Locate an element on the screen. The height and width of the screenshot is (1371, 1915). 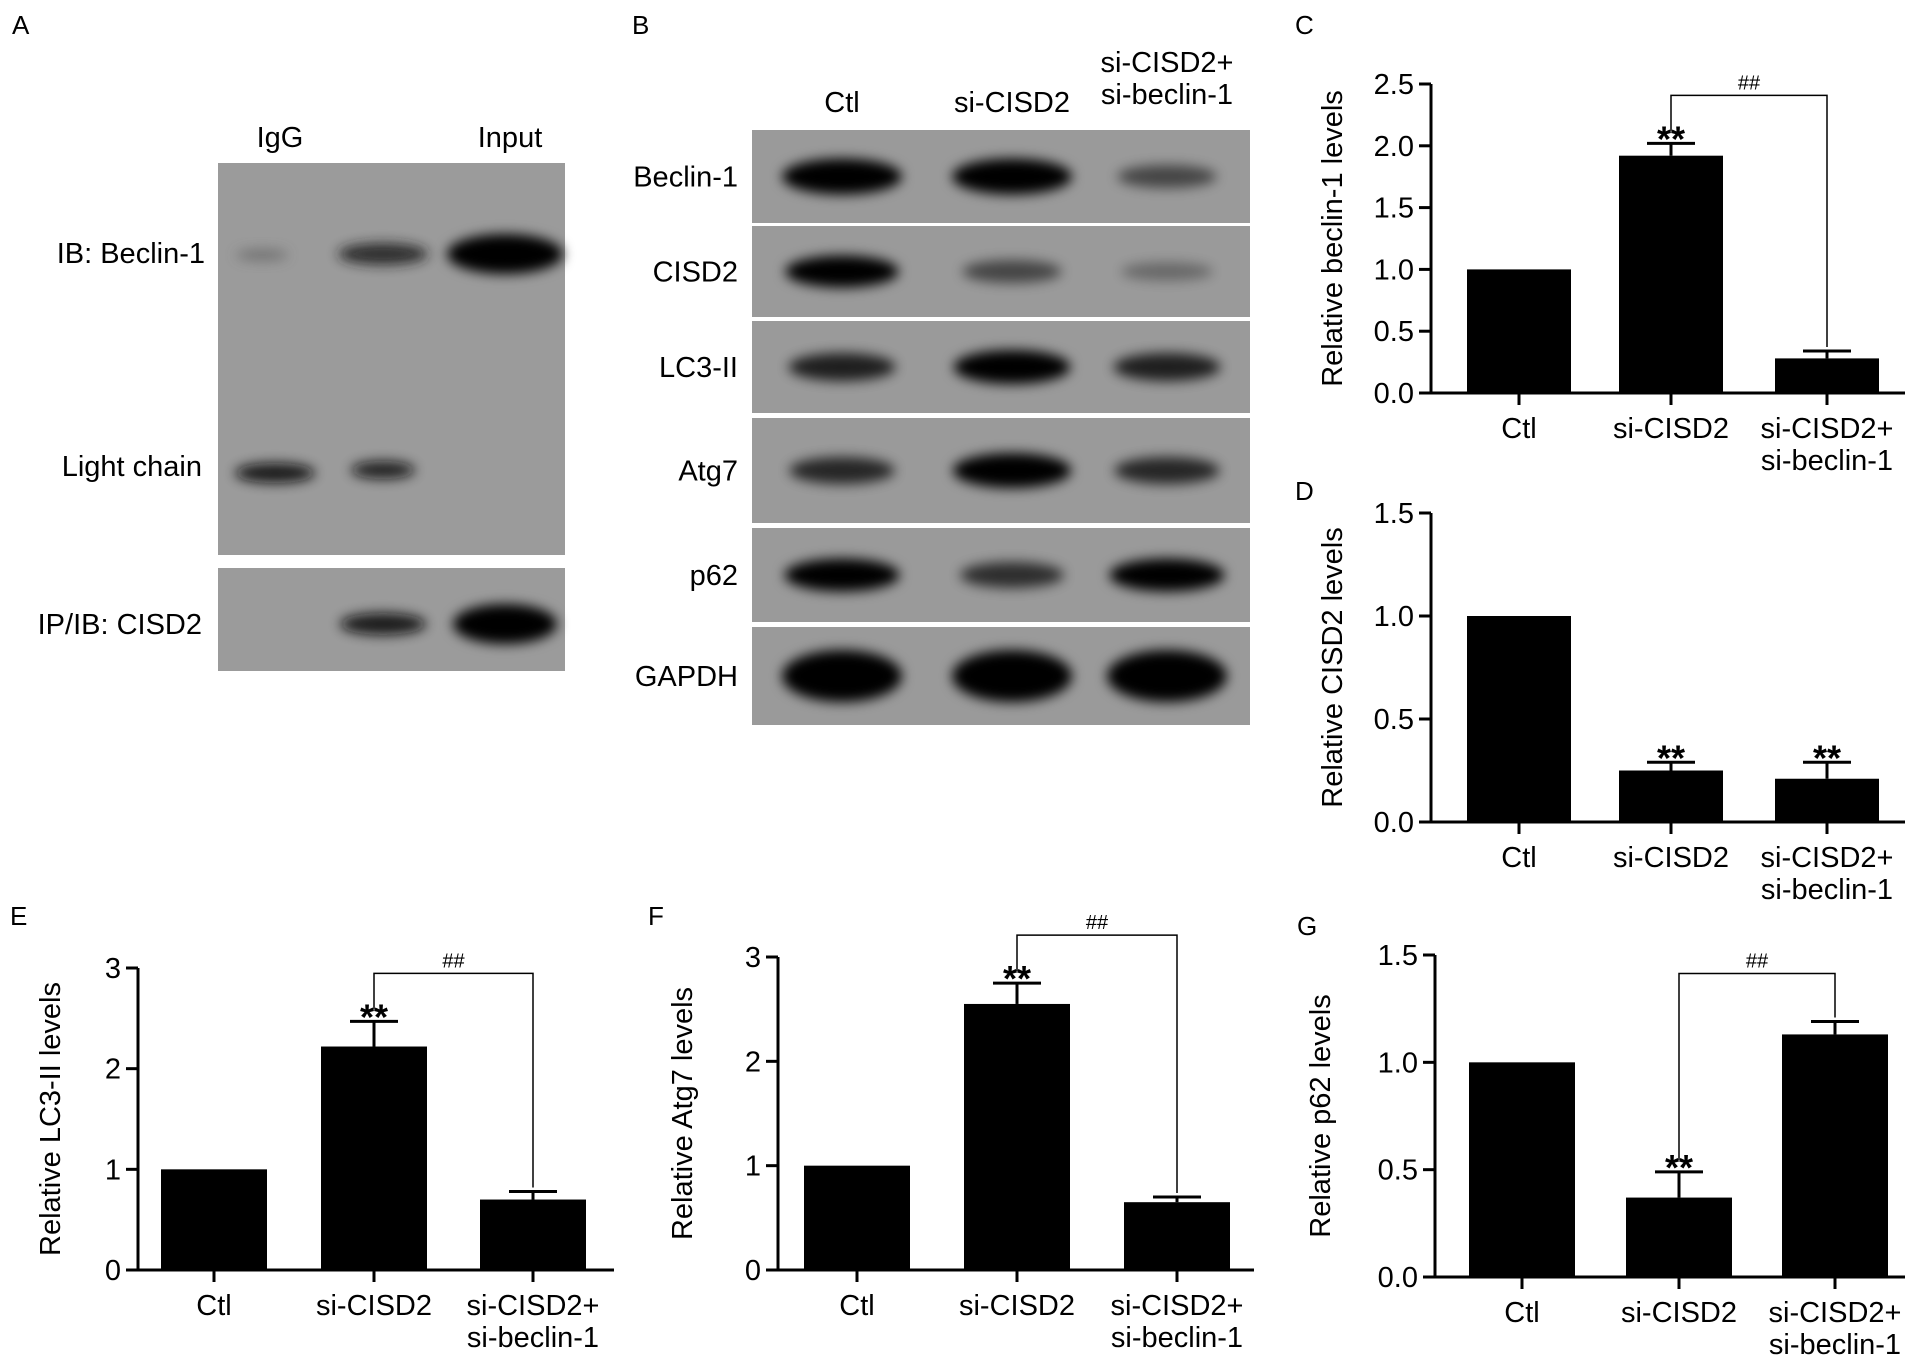
chart-e-ylabel: Relative LC3-II levels is located at coordinates (51, 1119).